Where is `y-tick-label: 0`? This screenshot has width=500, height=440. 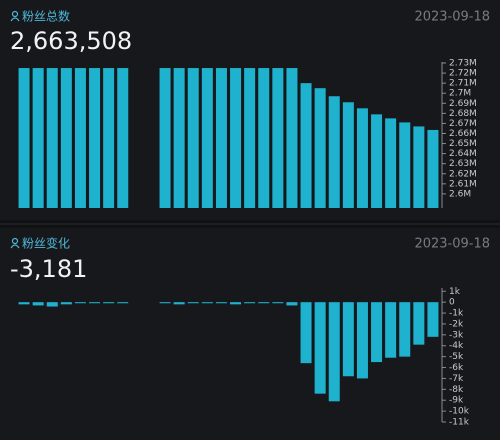 y-tick-label: 0 is located at coordinates (452, 303).